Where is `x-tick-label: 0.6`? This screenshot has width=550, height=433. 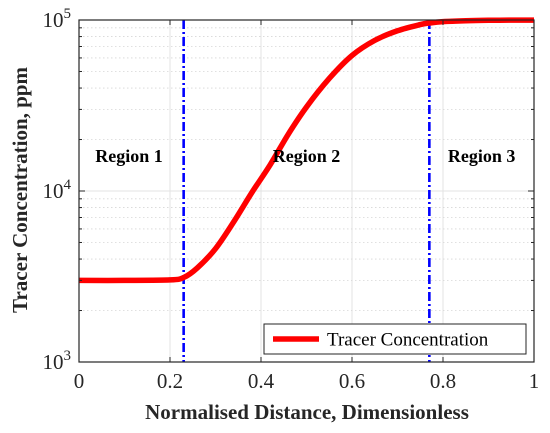 x-tick-label: 0.6 is located at coordinates (352, 381).